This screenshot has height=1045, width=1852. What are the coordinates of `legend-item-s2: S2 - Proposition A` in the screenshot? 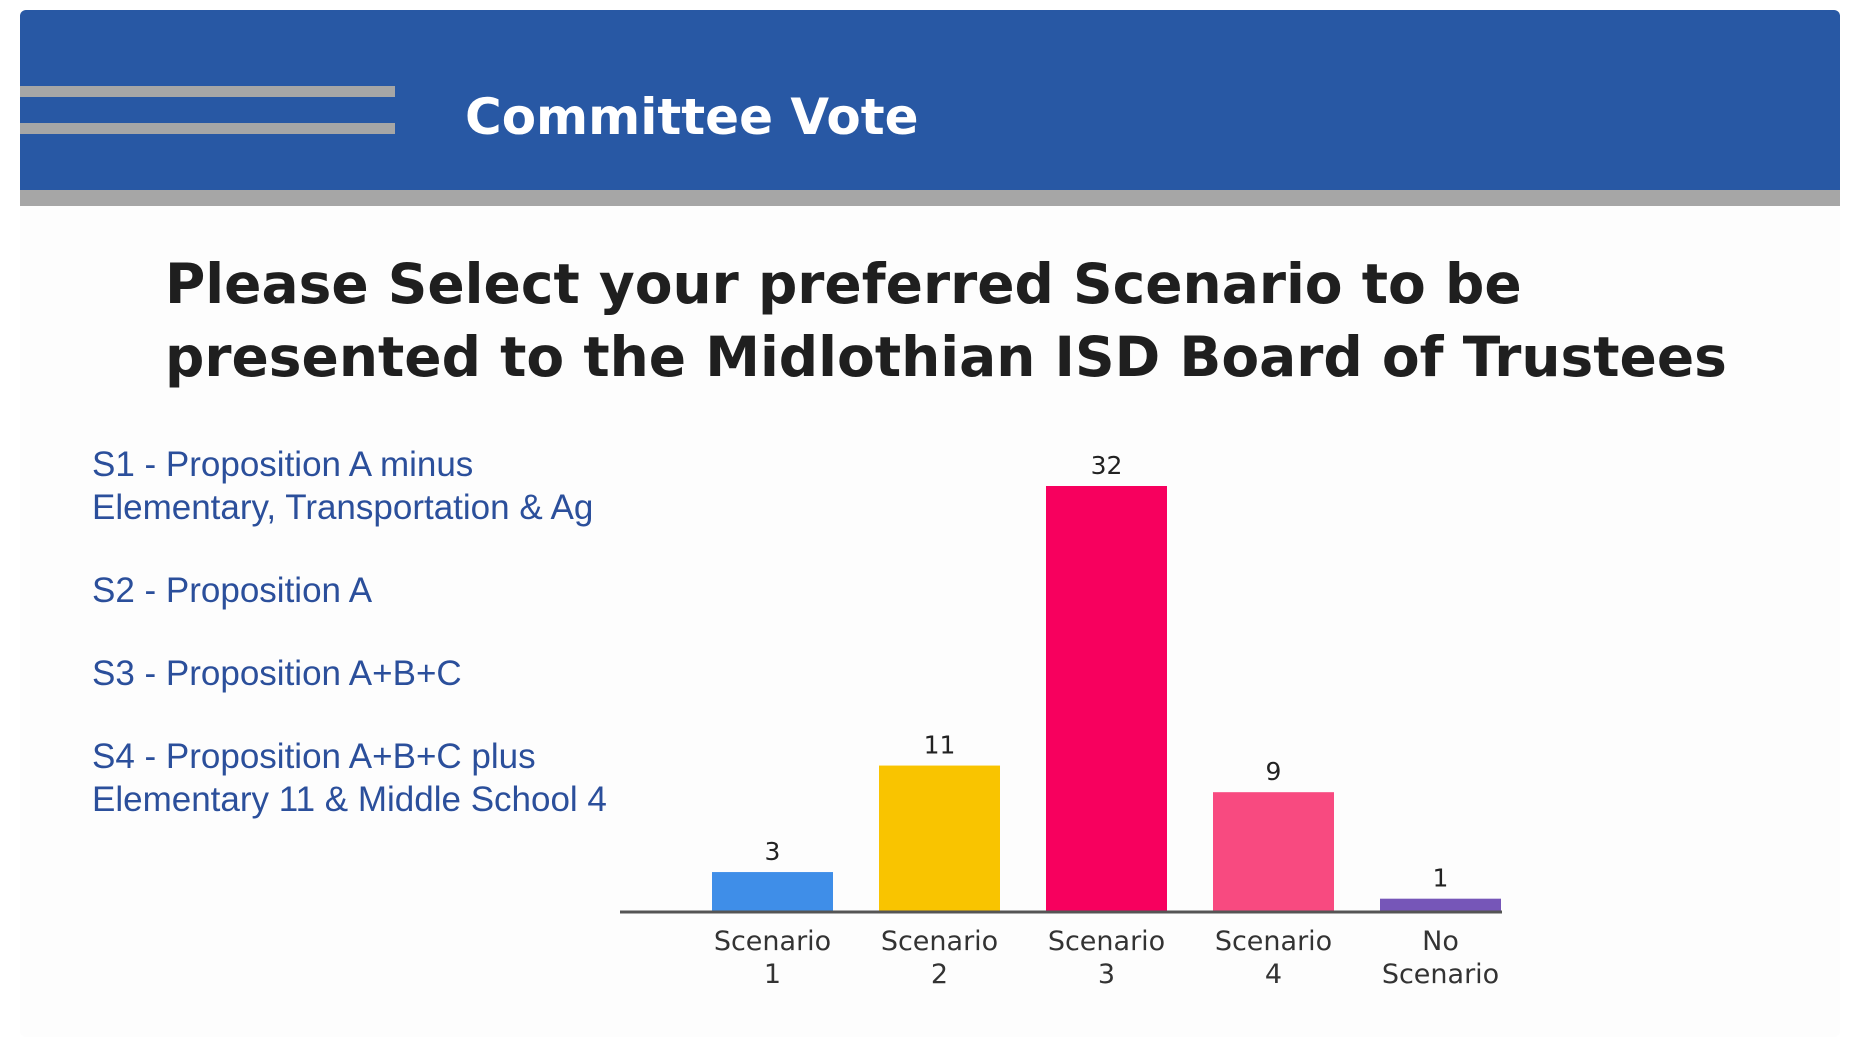 It's located at (232, 590).